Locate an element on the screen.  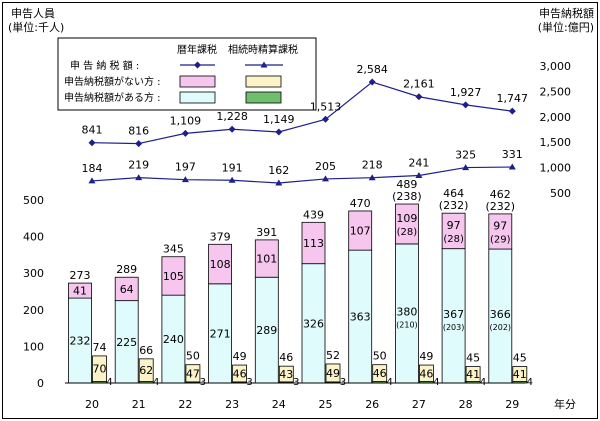
right-tick-label: 2,500 is located at coordinates (556, 91).